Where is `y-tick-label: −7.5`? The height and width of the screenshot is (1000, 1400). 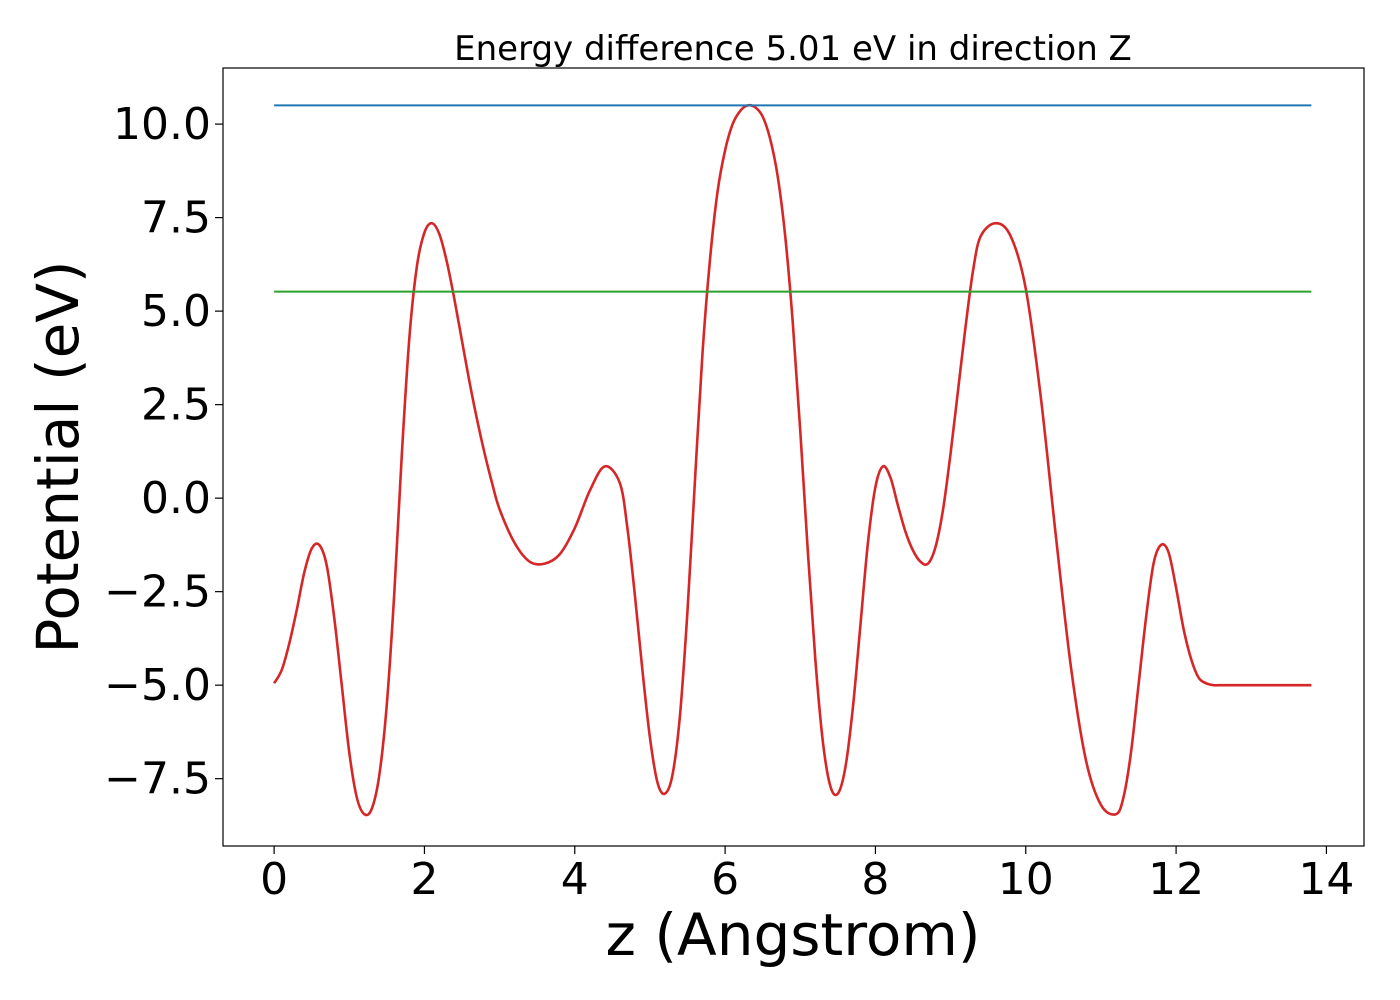 y-tick-label: −7.5 is located at coordinates (157, 779).